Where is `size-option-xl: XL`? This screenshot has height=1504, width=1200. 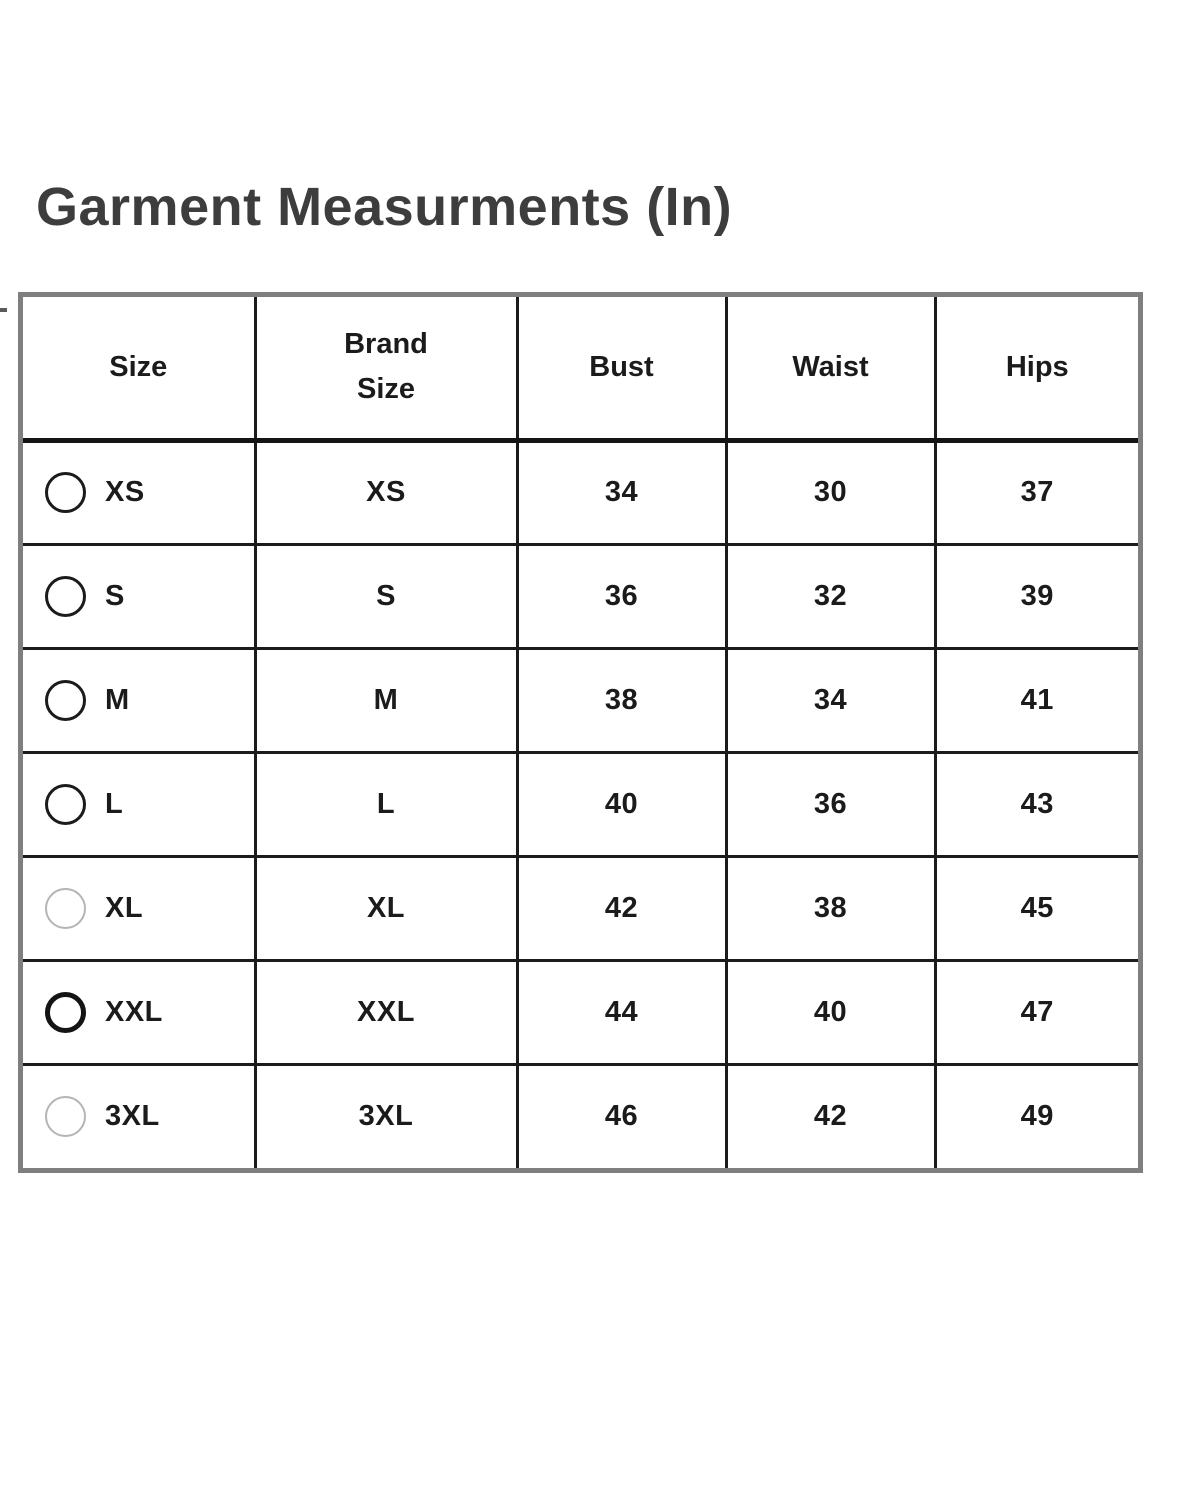 size-option-xl: XL is located at coordinates (138, 908).